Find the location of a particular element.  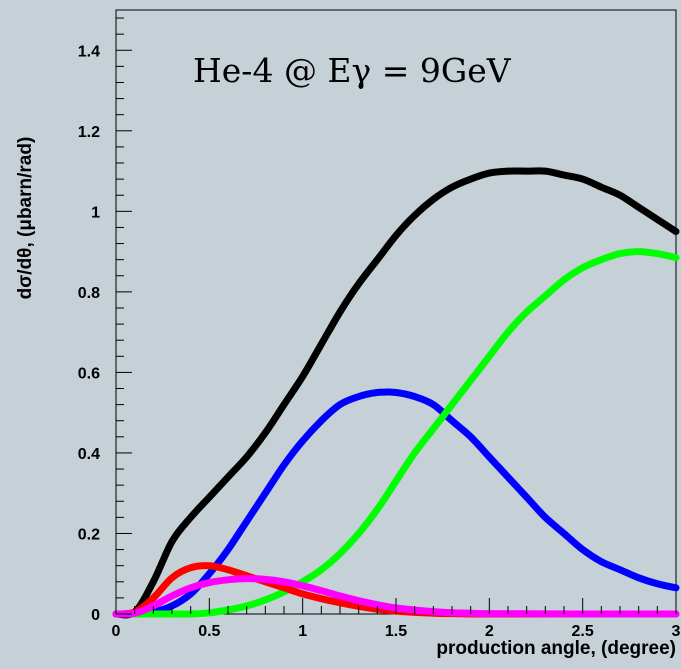

x-tick-label: 2.5 is located at coordinates (583, 631).